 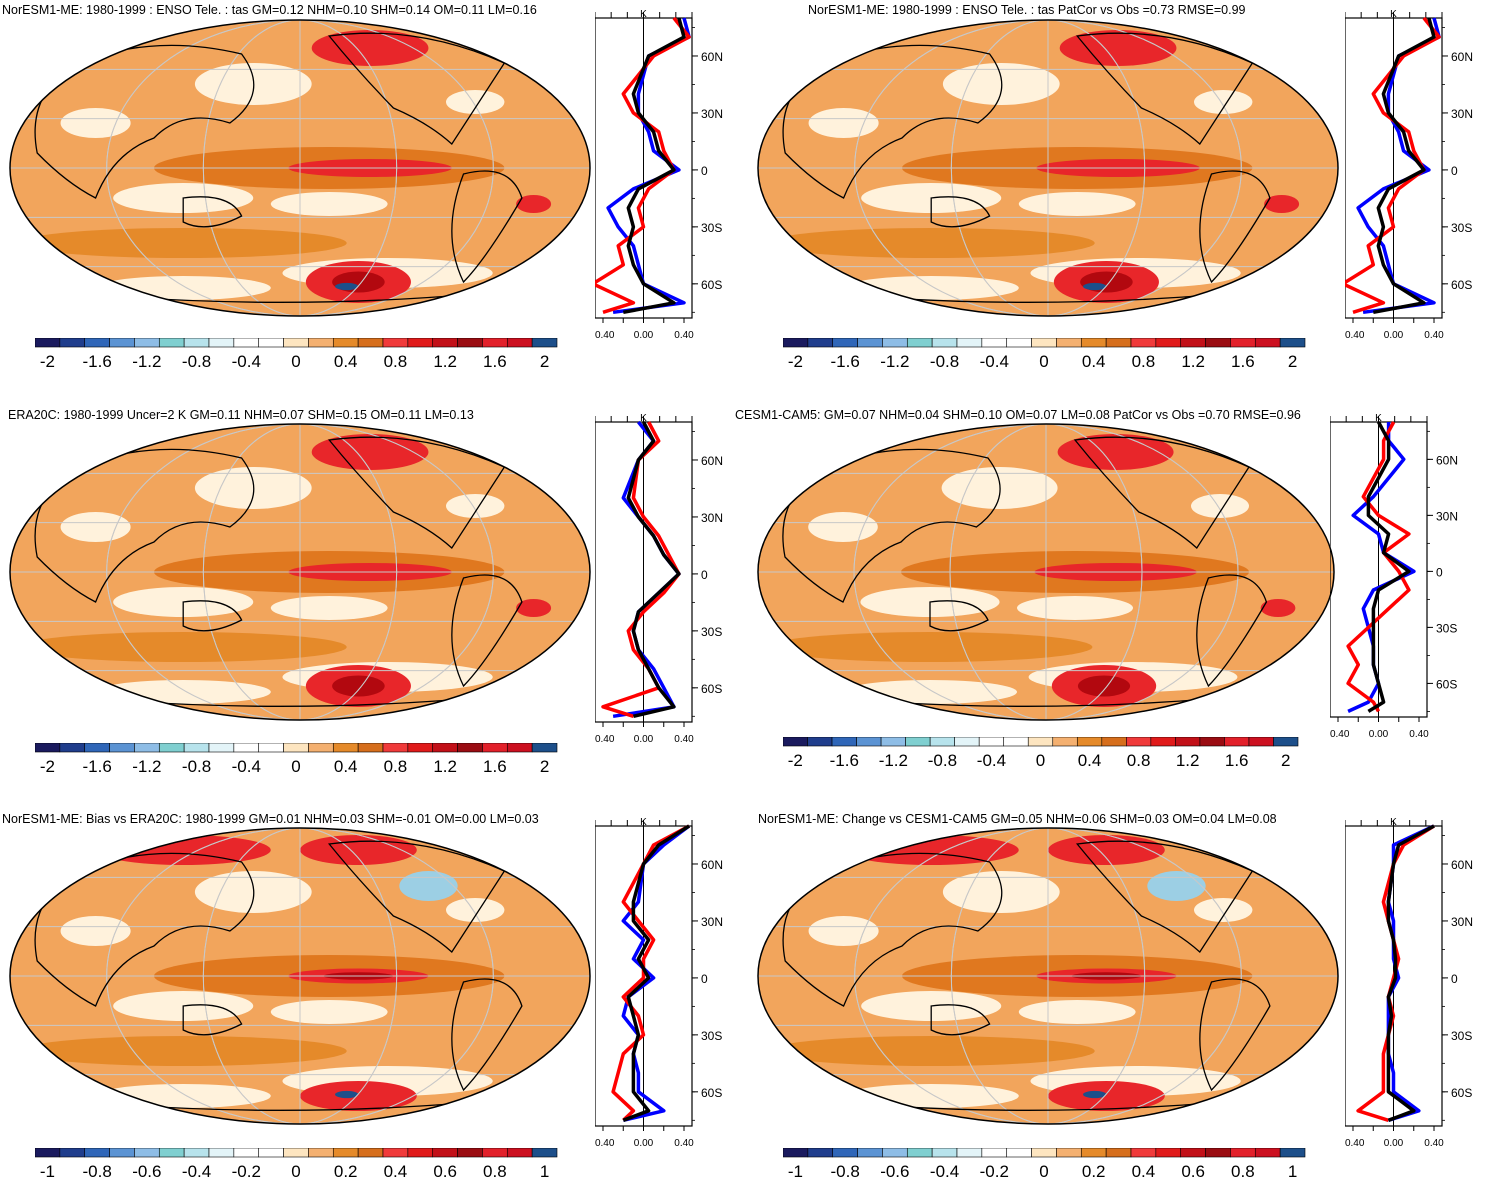 I want to click on colorbar-tick-label: 1.6, so click(x=1243, y=361).